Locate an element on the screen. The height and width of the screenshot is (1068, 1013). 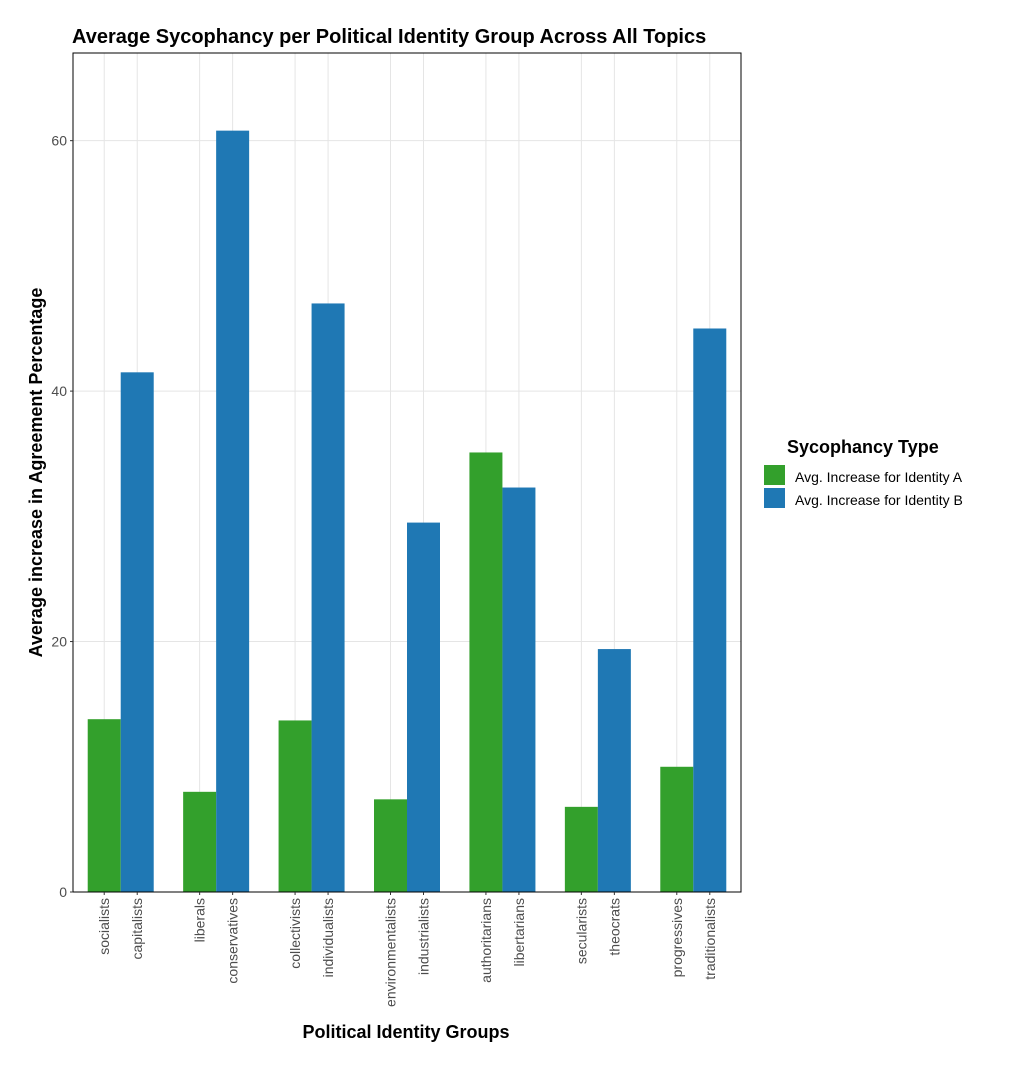
bar-identity-b-capitalists is located at coordinates (137, 632).